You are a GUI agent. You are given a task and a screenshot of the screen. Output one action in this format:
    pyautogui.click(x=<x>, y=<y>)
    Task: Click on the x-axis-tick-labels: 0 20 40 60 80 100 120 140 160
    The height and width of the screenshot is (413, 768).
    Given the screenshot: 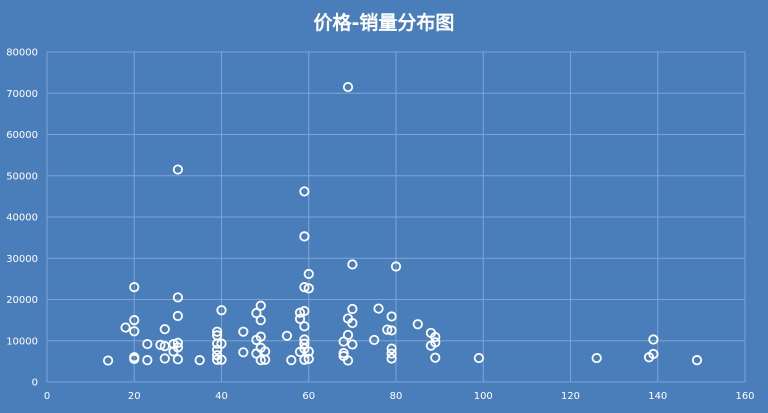 What is the action you would take?
    pyautogui.click(x=399, y=396)
    